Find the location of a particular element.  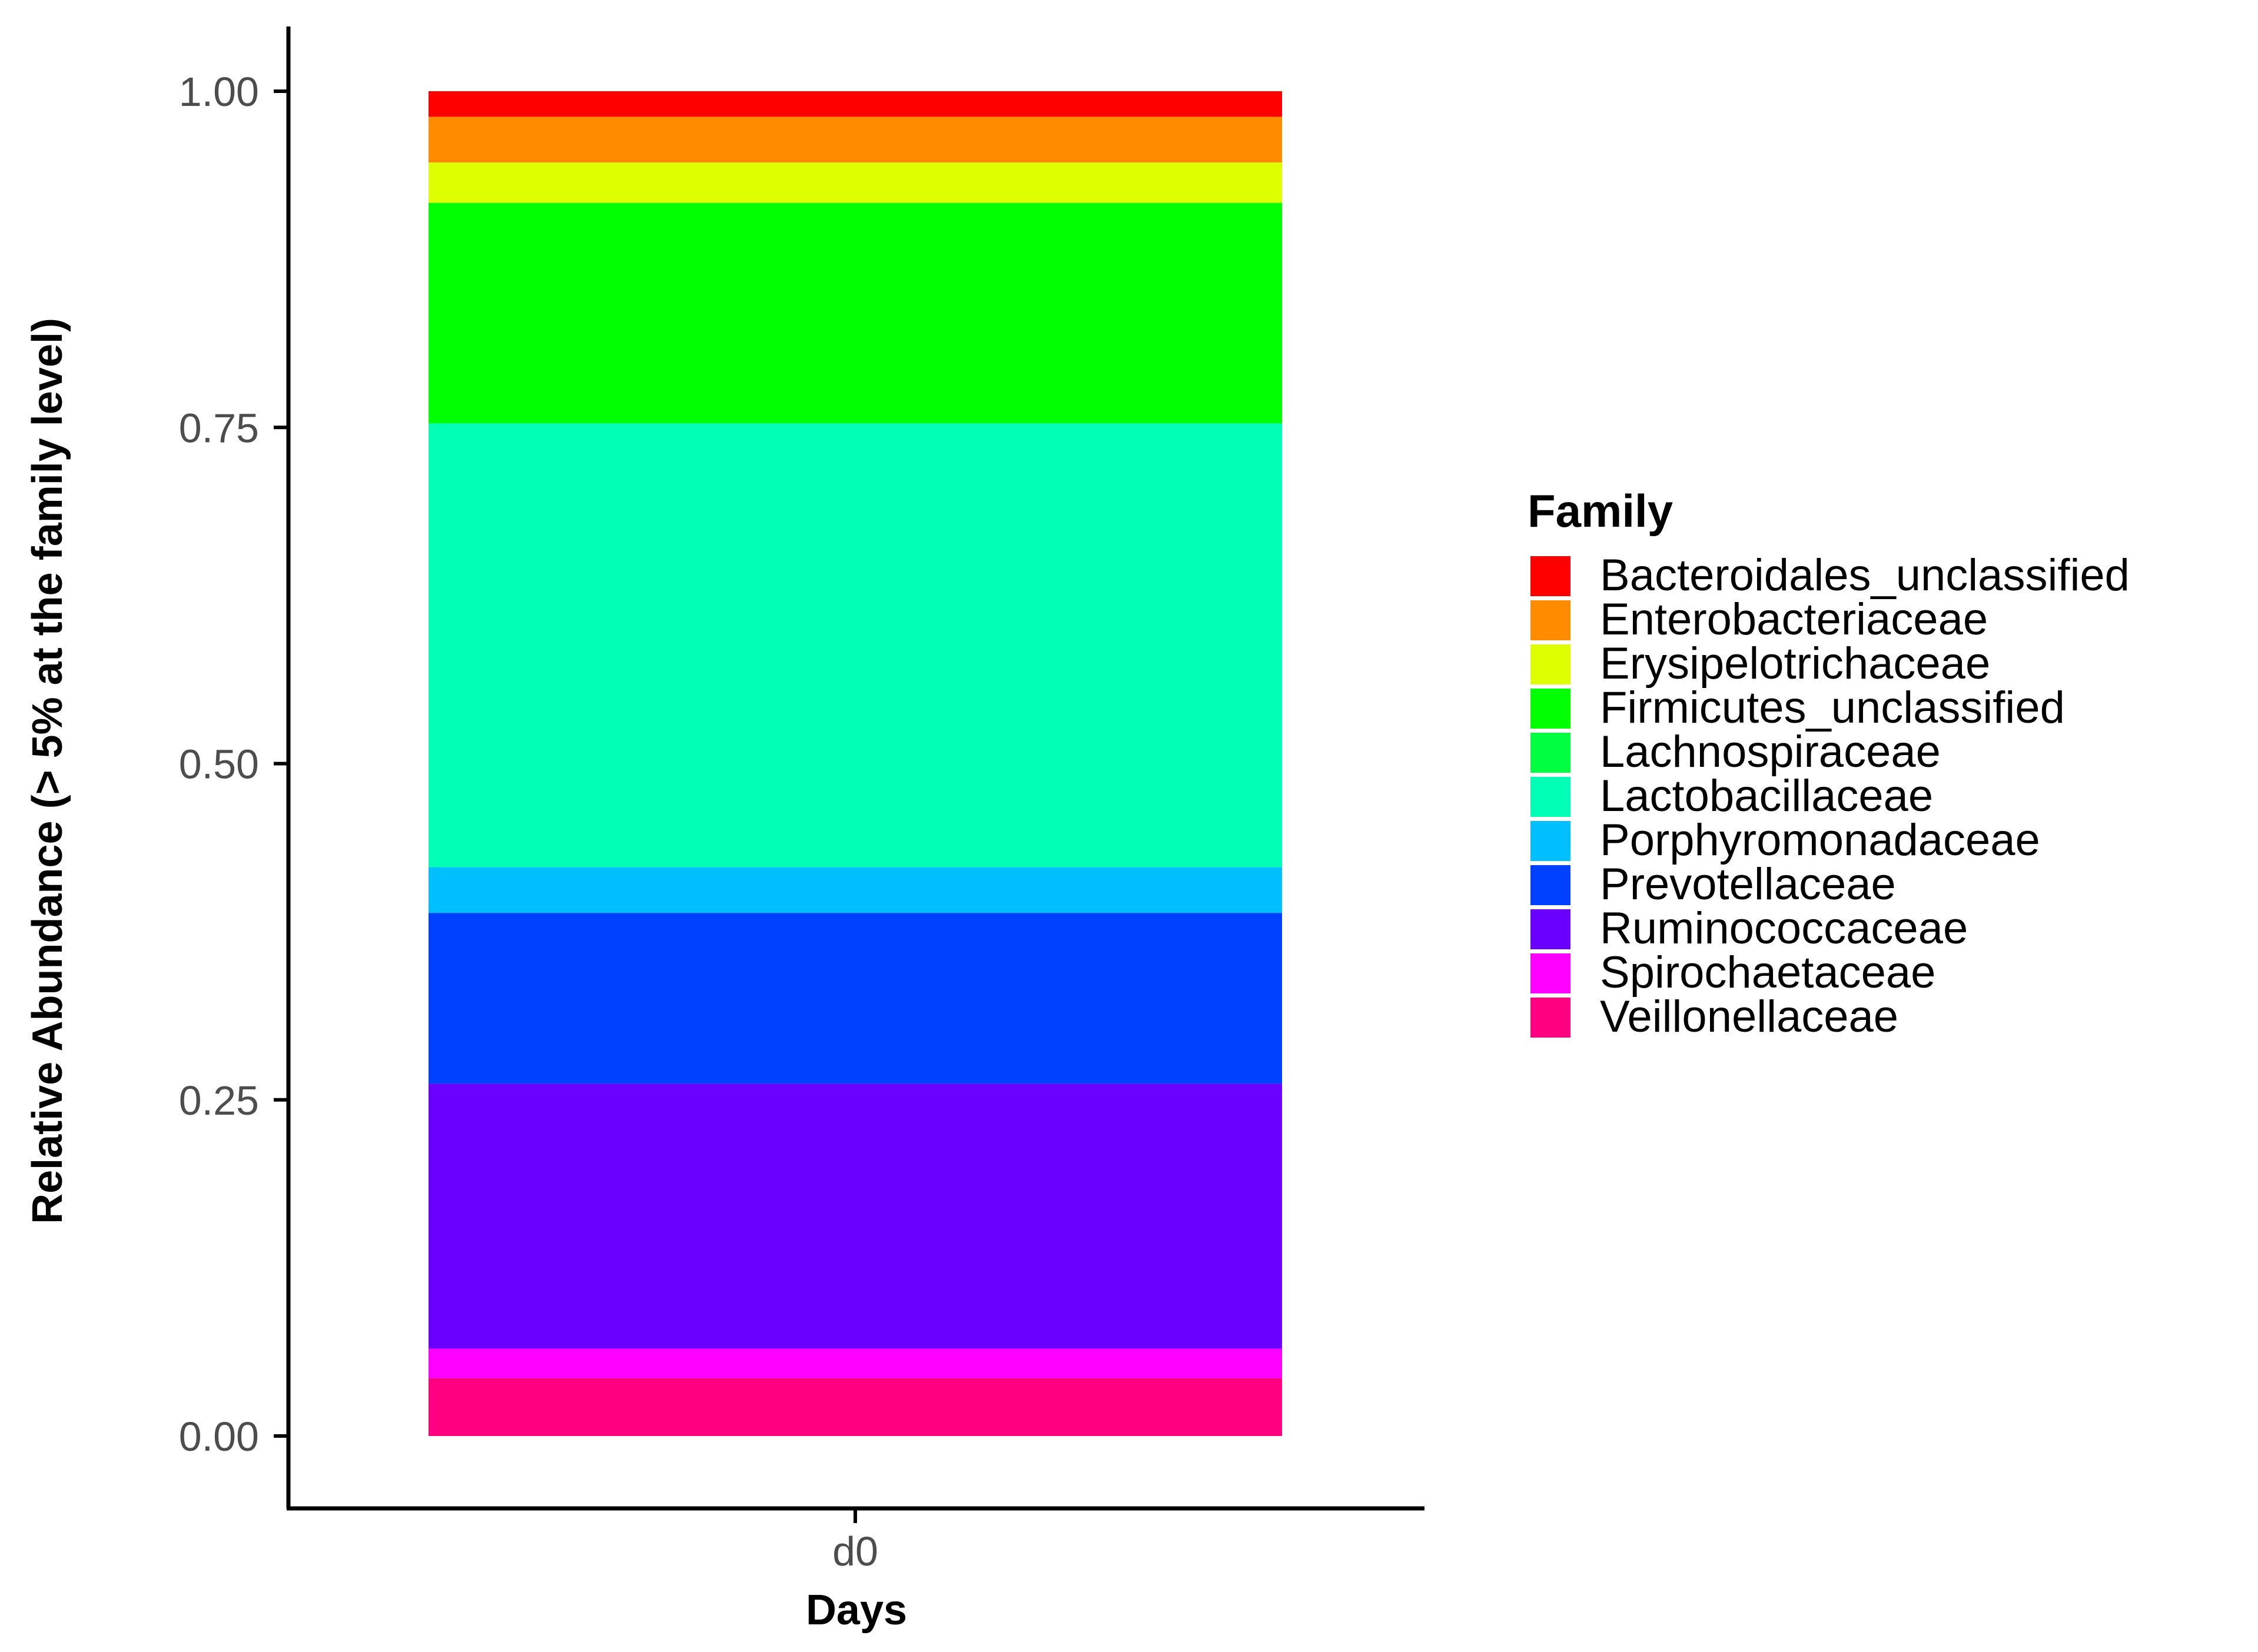

bar-segment-erysipelotrichaceae is located at coordinates (856, 182).